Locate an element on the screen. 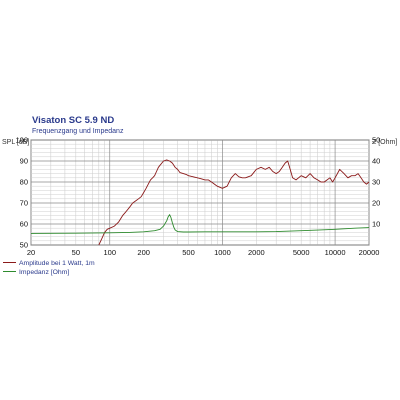 The height and width of the screenshot is (400, 400). chart-subtitle: Frequenzgang und Impedanz is located at coordinates (78, 131).